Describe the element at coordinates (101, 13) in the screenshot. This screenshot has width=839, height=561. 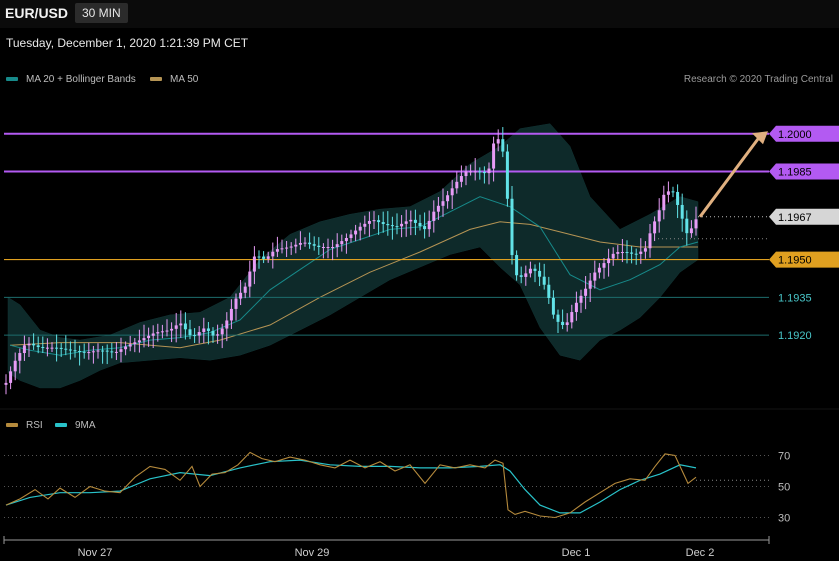
I see `timeframe-button: 30 MIN` at that location.